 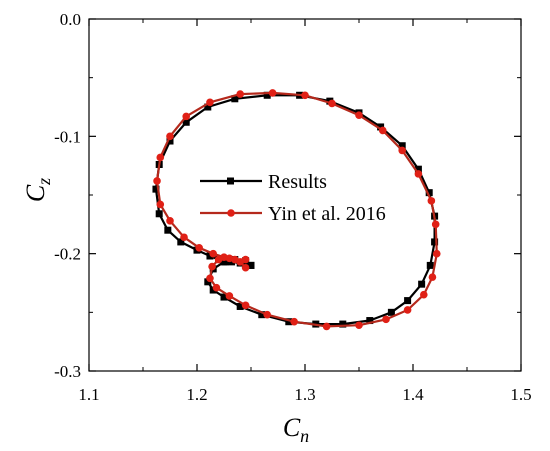 What do you see at coordinates (67, 254) in the screenshot?
I see `y-tick-label: -0.2` at bounding box center [67, 254].